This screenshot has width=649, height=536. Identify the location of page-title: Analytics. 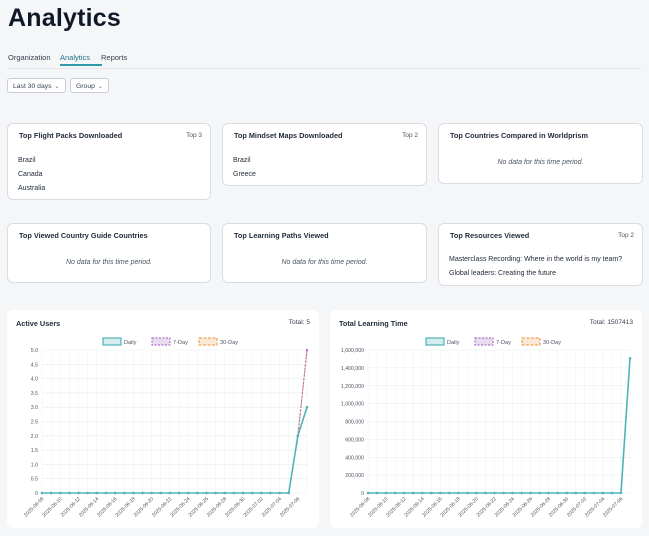
(64, 18).